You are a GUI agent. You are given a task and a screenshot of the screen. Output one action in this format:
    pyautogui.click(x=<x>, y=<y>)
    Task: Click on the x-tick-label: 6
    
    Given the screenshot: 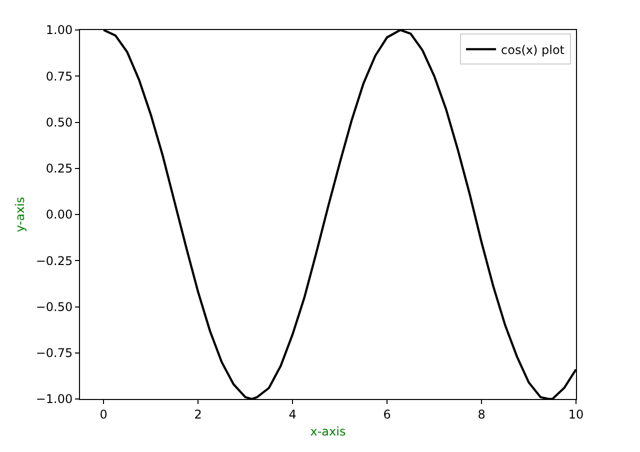 What is the action you would take?
    pyautogui.click(x=387, y=414)
    